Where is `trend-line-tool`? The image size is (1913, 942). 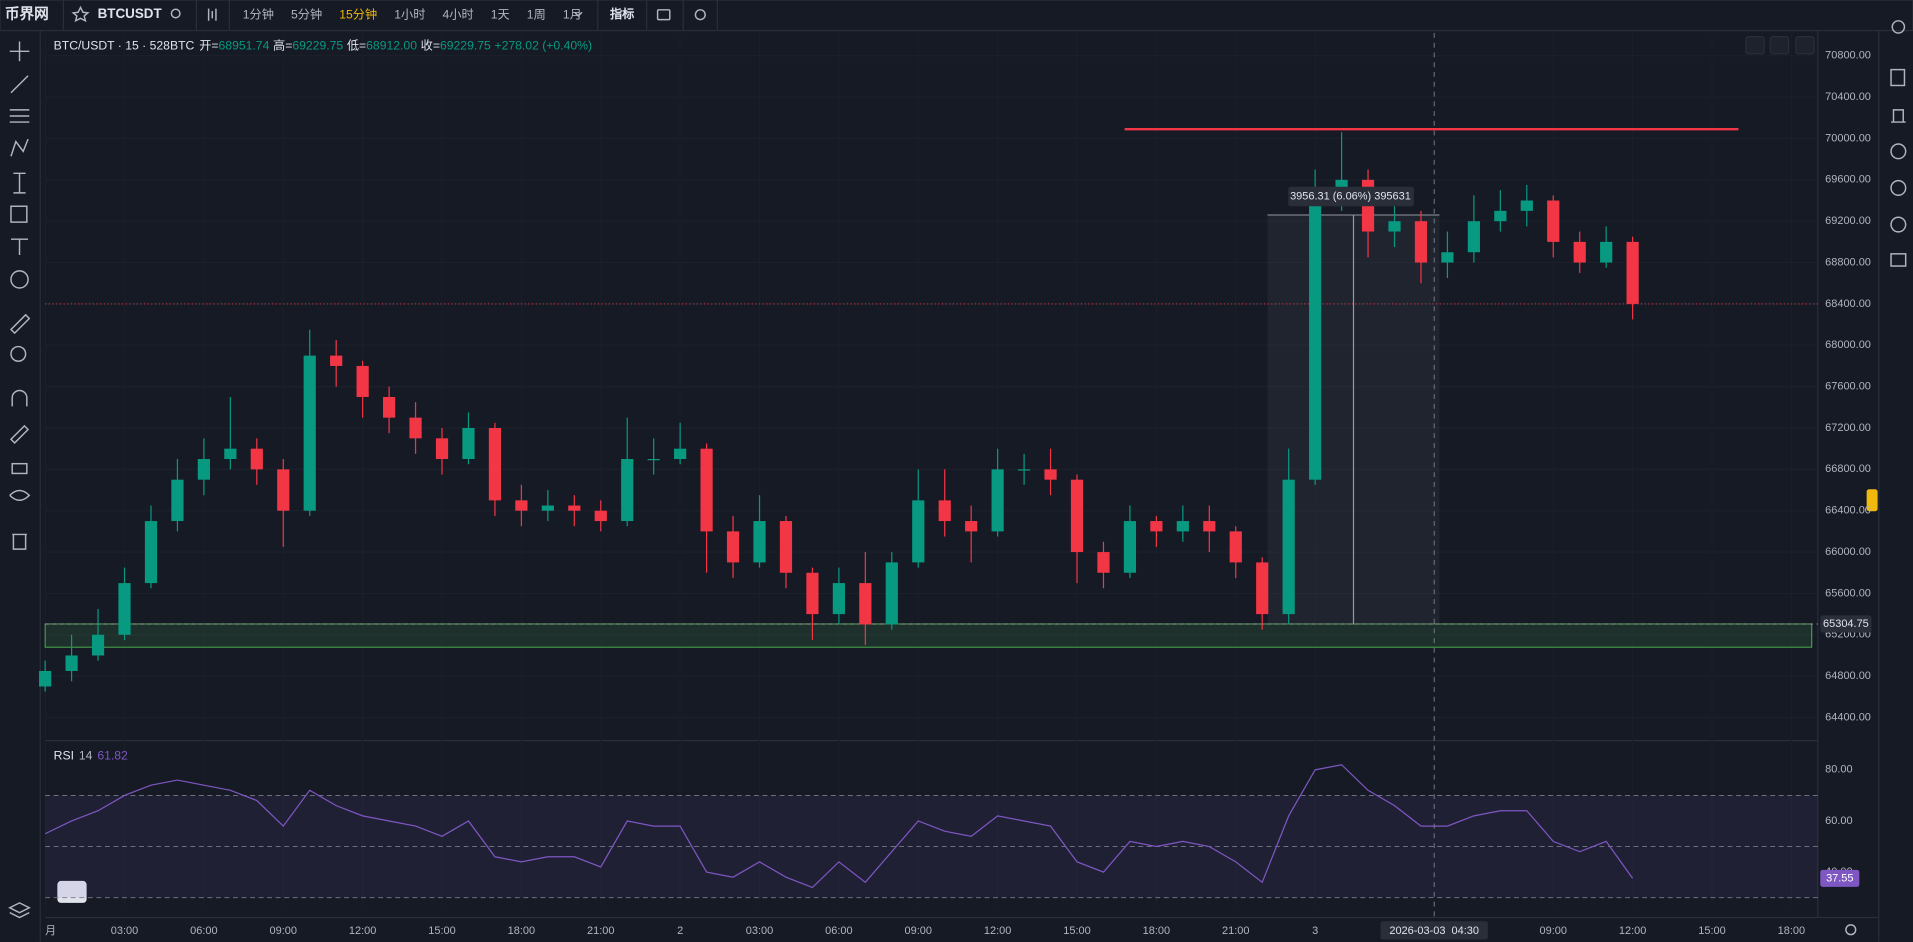
trend-line-tool is located at coordinates (19, 84).